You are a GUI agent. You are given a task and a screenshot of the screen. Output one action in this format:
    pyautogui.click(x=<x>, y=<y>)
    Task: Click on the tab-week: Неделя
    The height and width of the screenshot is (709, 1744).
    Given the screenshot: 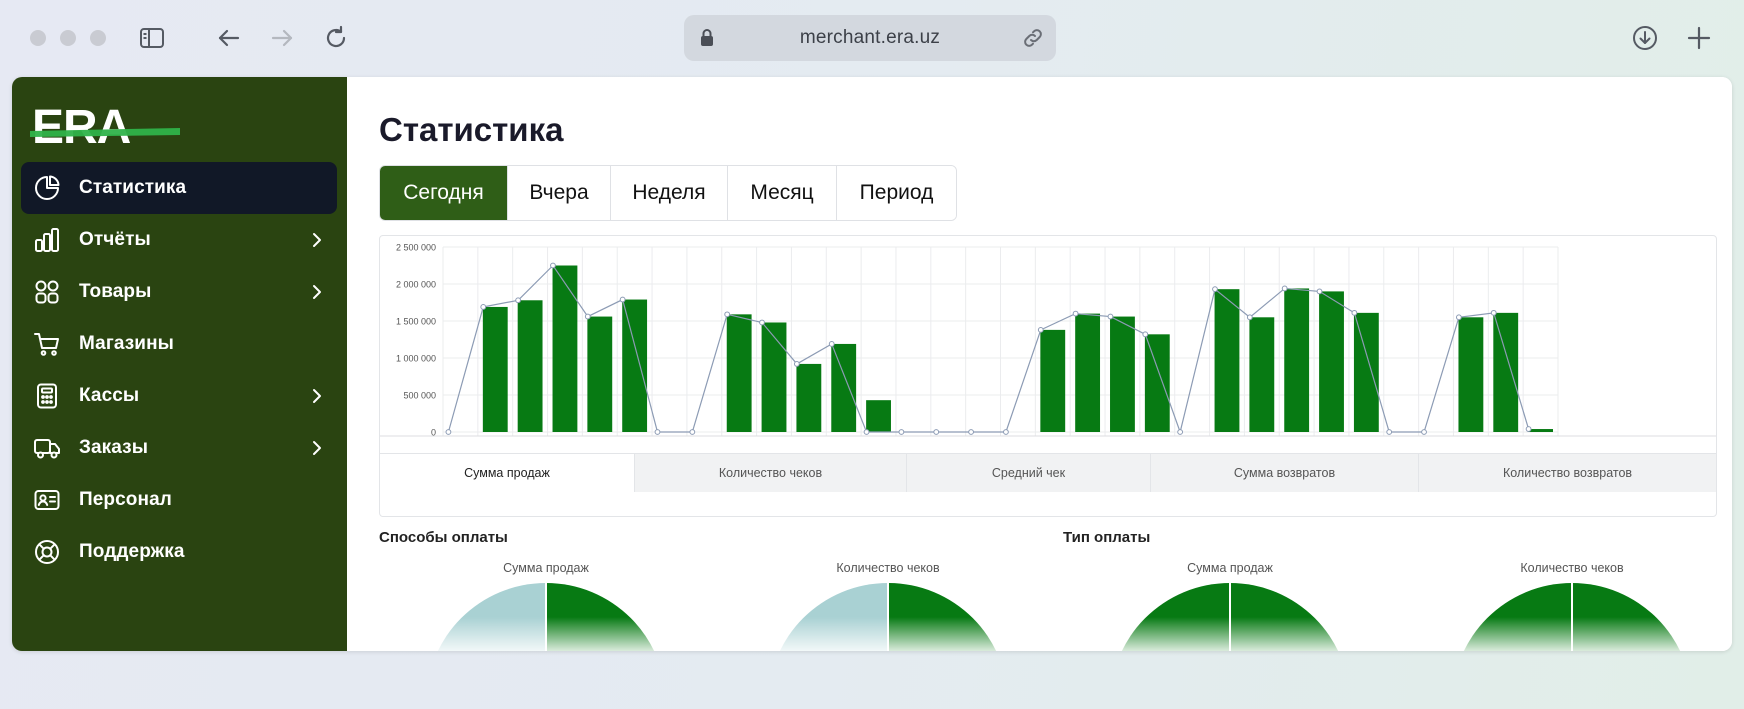 What is the action you would take?
    pyautogui.click(x=669, y=193)
    